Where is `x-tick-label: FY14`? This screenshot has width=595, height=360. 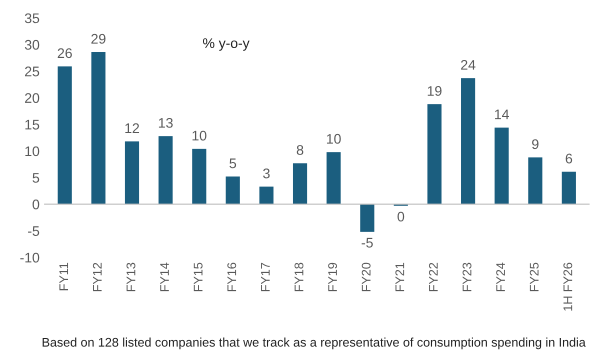
x-tick-label: FY14 is located at coordinates (164, 277).